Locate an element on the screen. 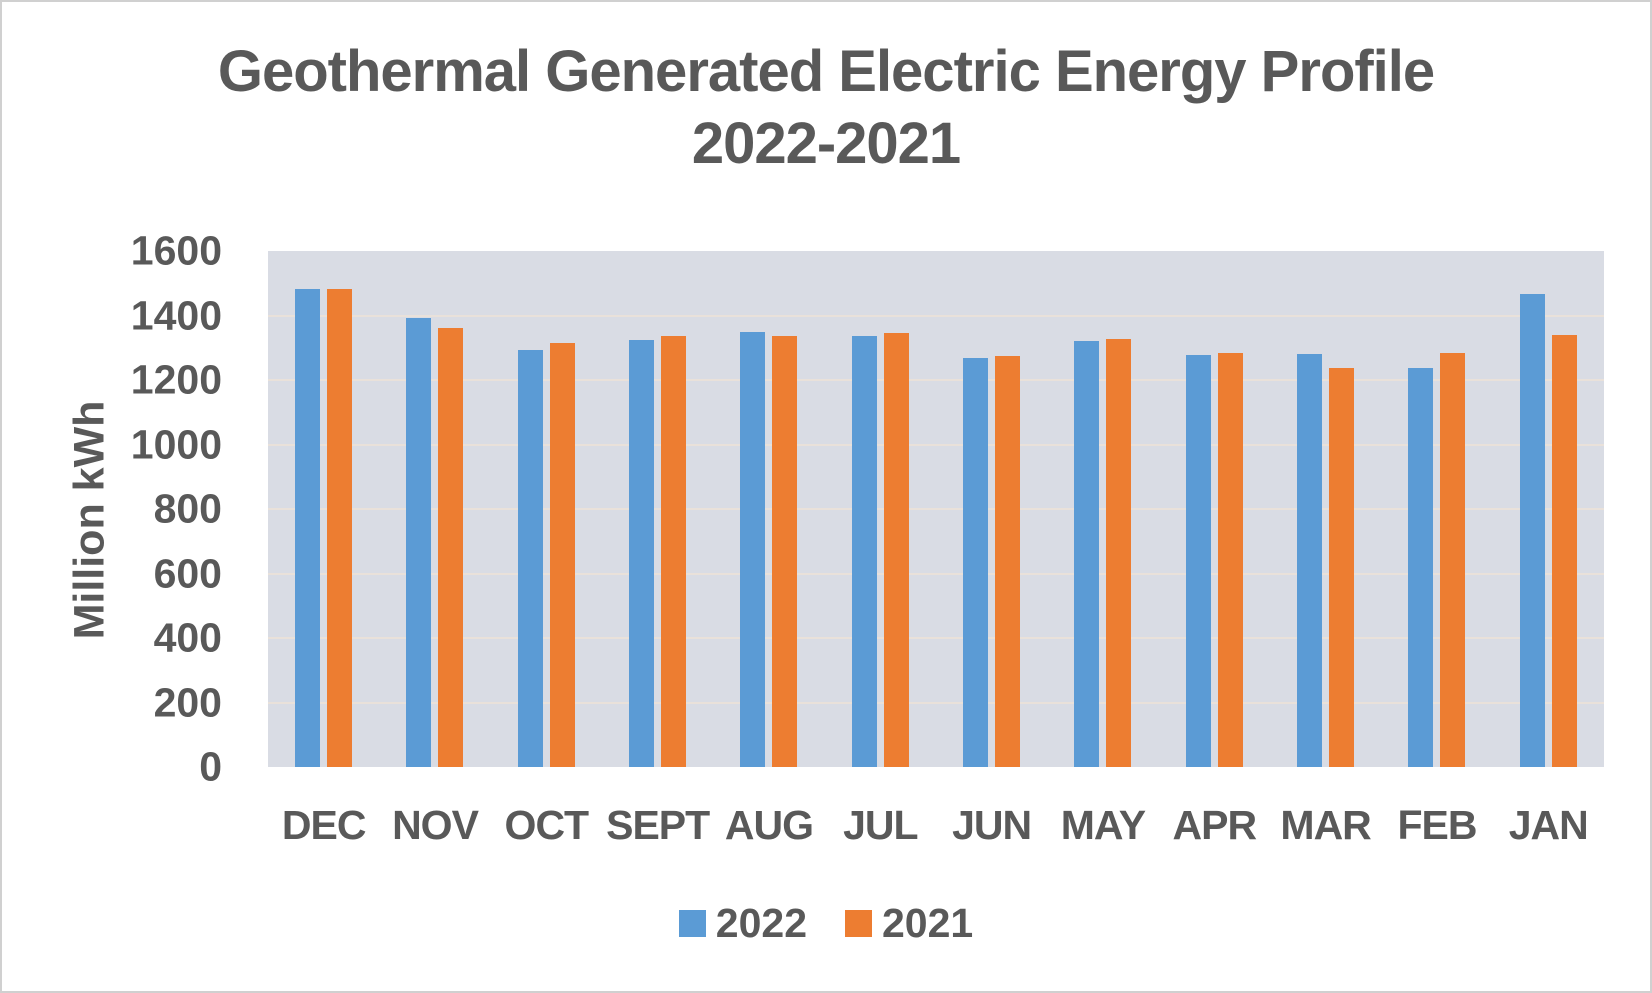 This screenshot has width=1652, height=993. bar-2022-apr is located at coordinates (1198, 561).